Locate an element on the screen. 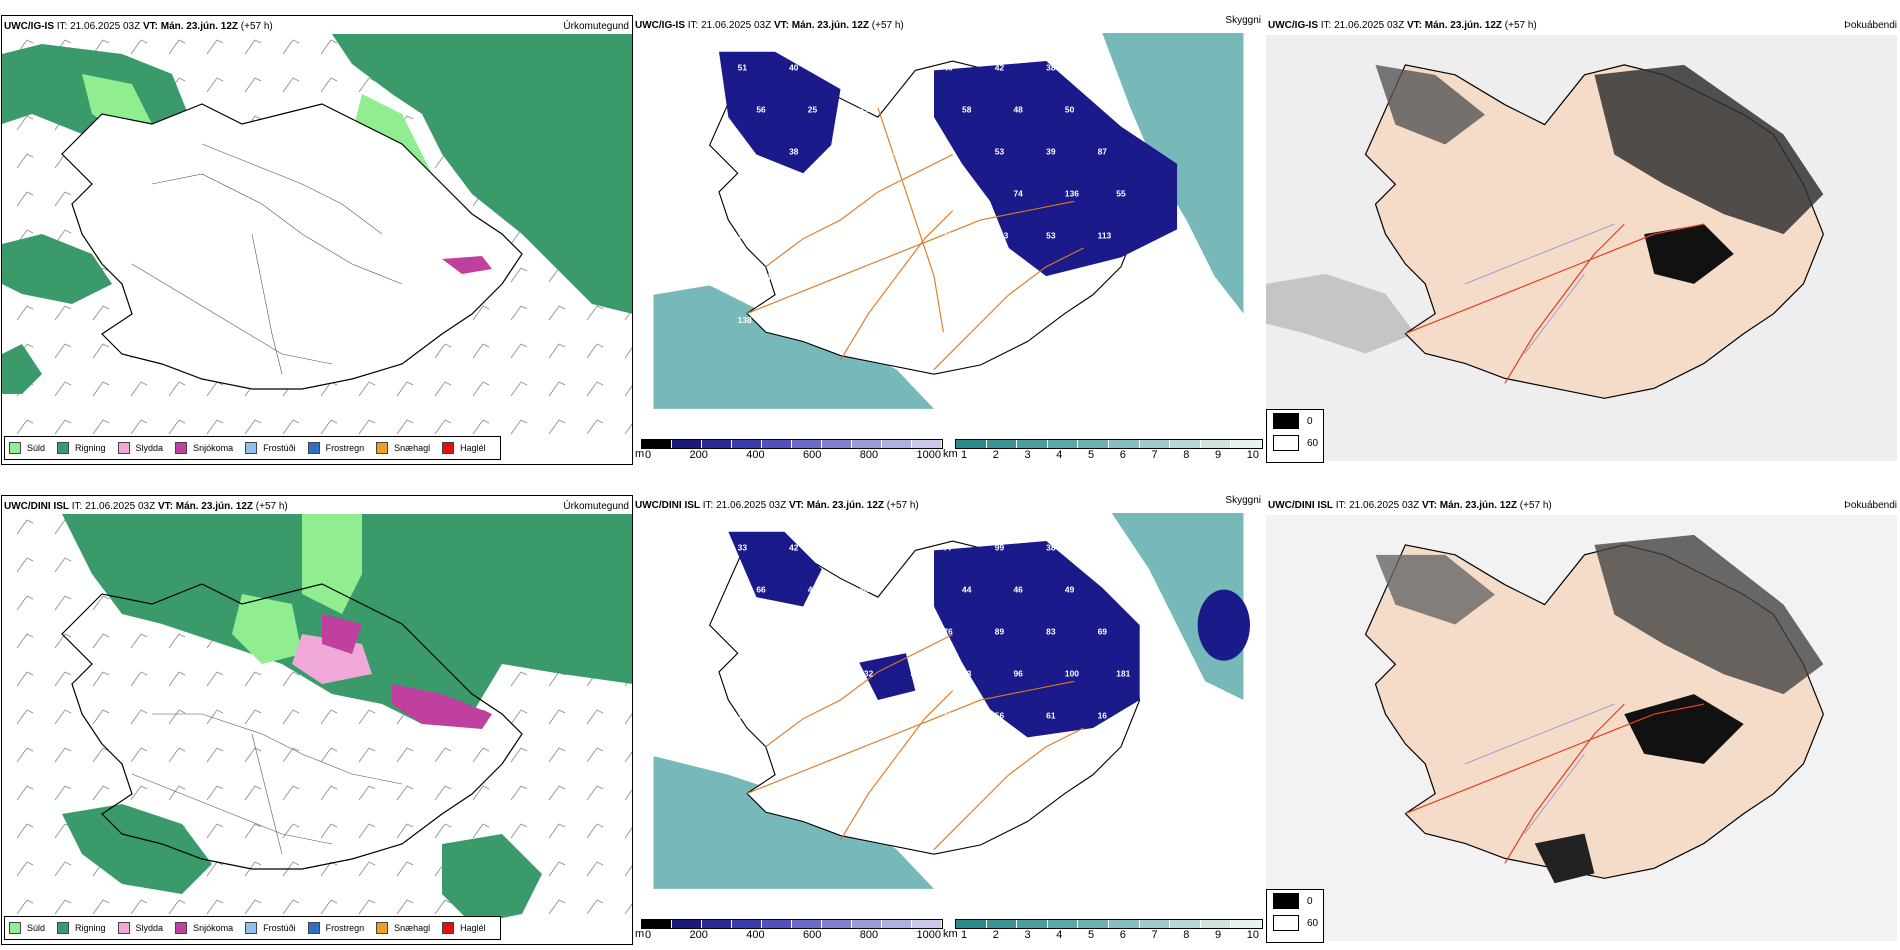 The width and height of the screenshot is (1900, 950). legend-label: 60 is located at coordinates (1313, 923).